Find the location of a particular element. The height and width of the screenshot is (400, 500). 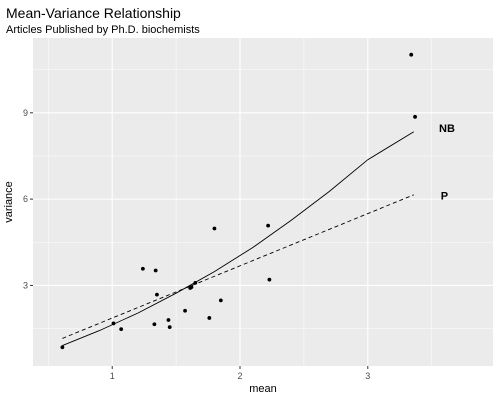

x-axis-title: mean is located at coordinates (263, 389).